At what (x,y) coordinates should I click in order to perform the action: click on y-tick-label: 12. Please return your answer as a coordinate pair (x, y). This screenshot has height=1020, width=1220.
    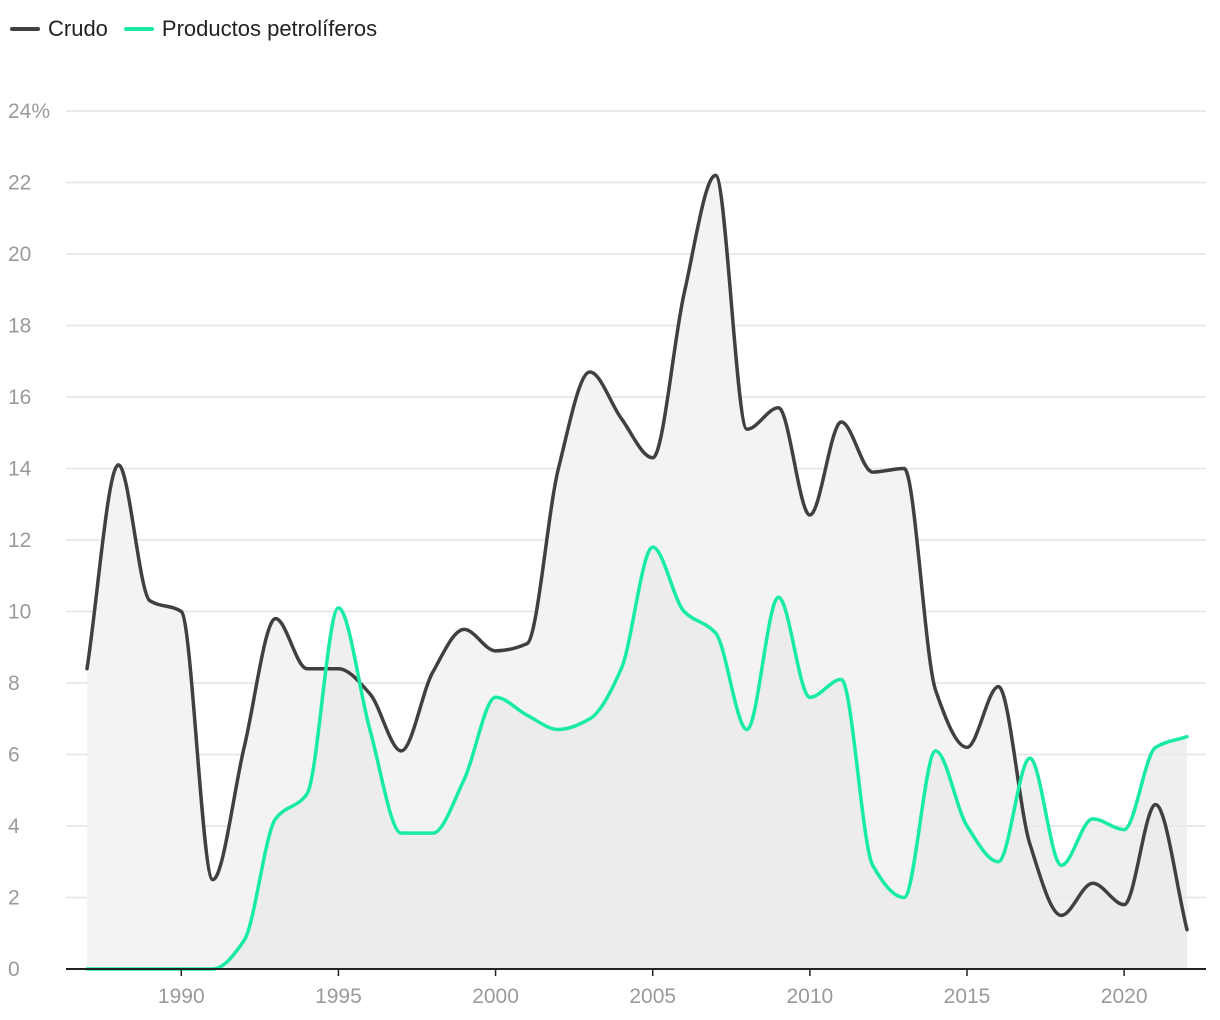
    Looking at the image, I should click on (19, 540).